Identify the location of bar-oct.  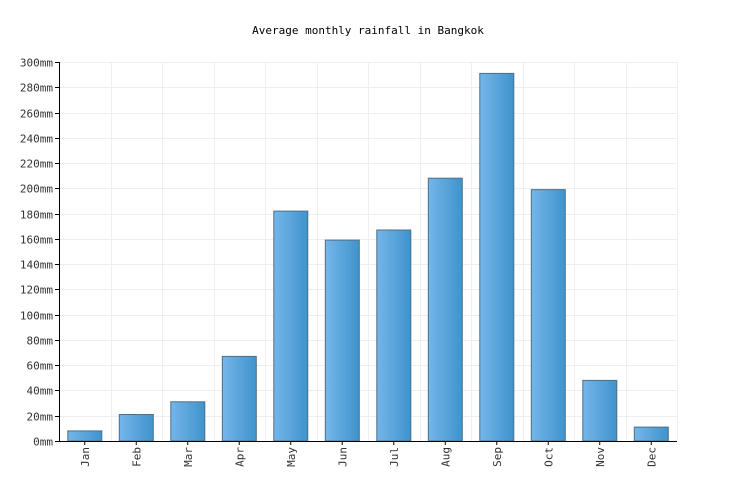
(548, 315).